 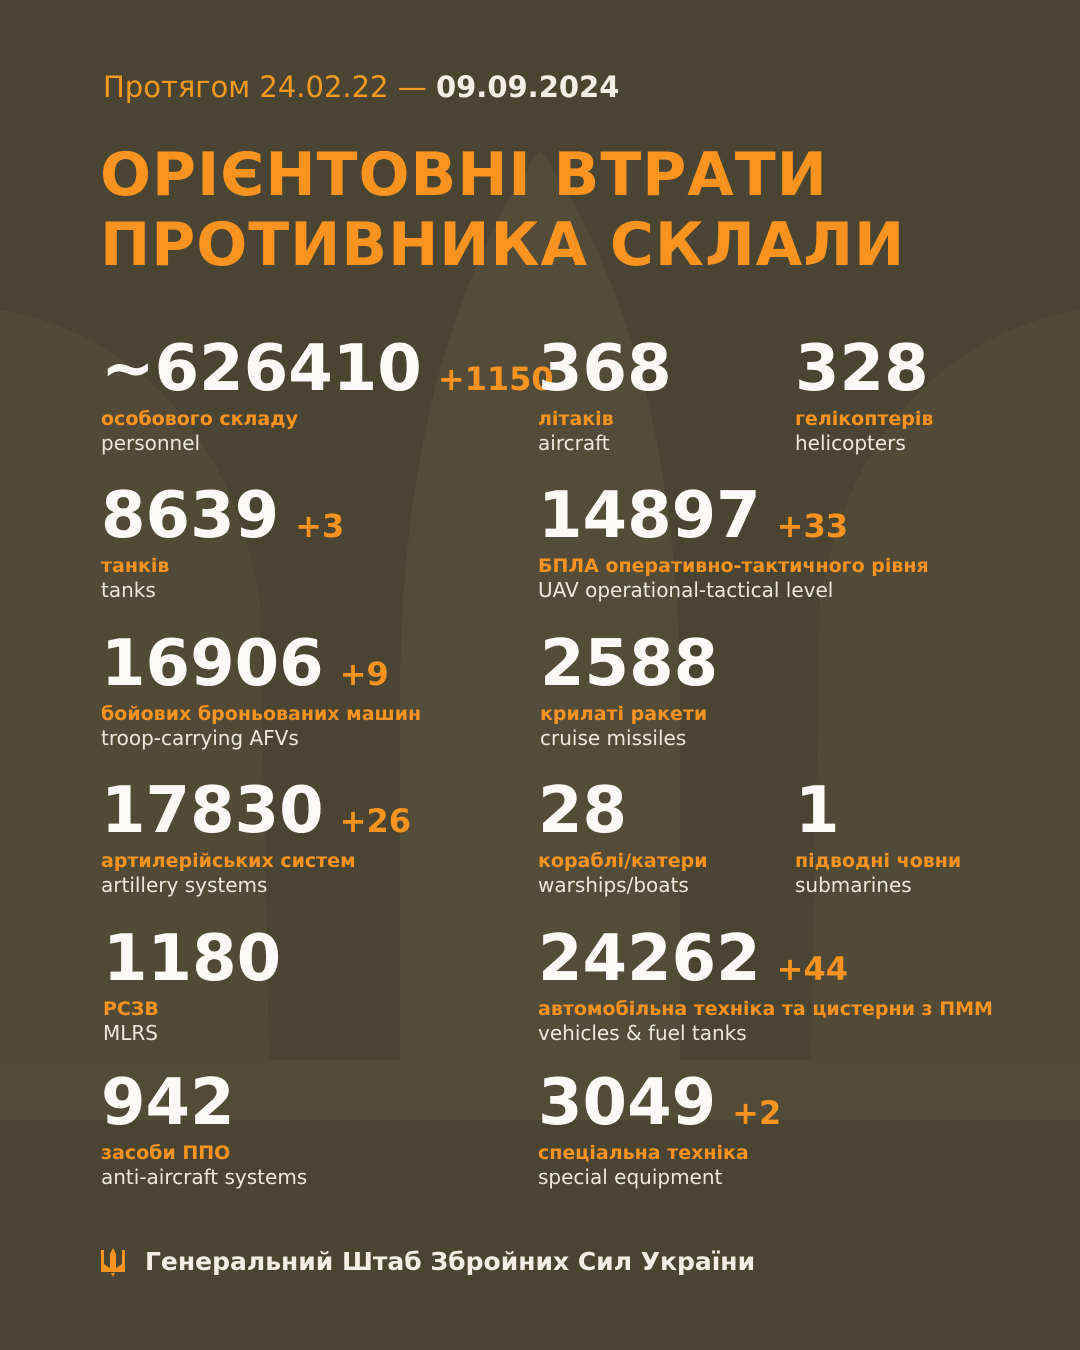 What do you see at coordinates (495, 379) in the screenshot?
I see `stat-delta: +1150` at bounding box center [495, 379].